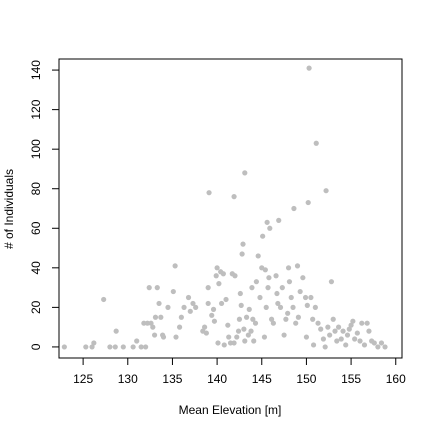 This screenshot has width=432, height=432. What do you see at coordinates (217, 379) in the screenshot?
I see `x-tick-label: 140` at bounding box center [217, 379].